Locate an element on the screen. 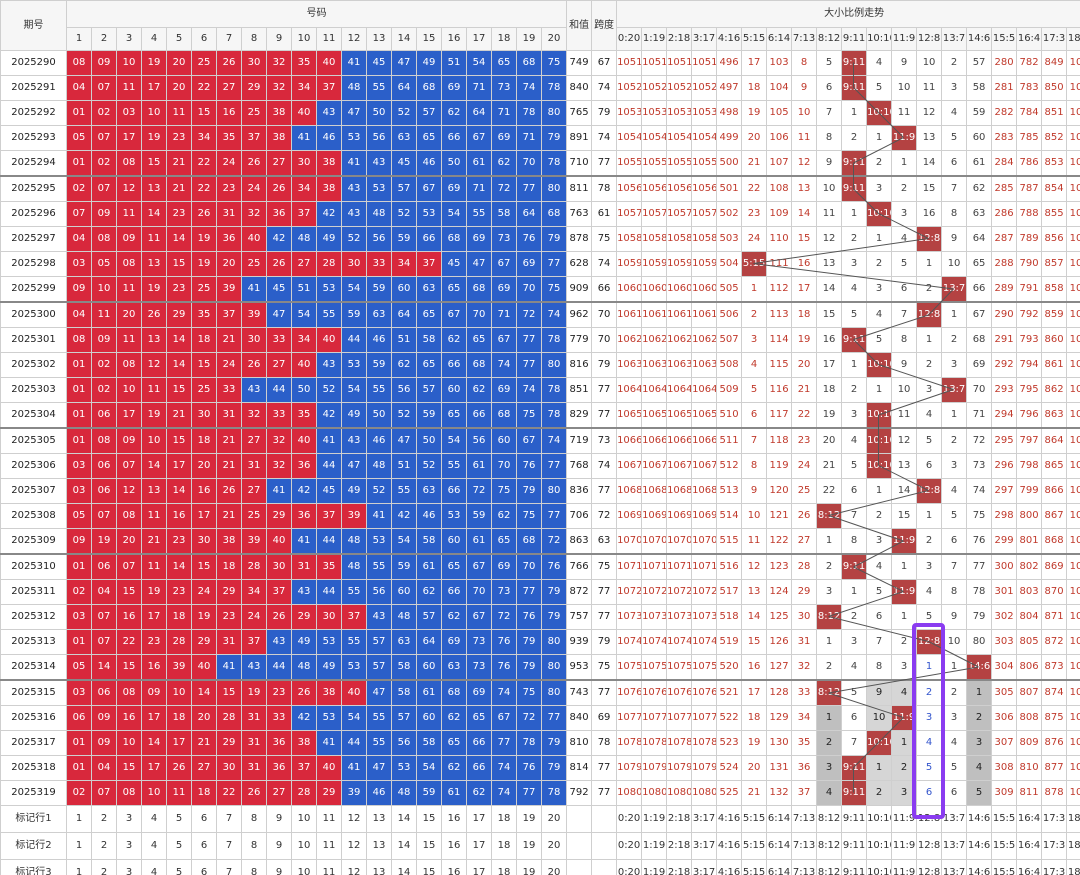 The image size is (1080, 875). marker-number-cell: 4 is located at coordinates (154, 819).